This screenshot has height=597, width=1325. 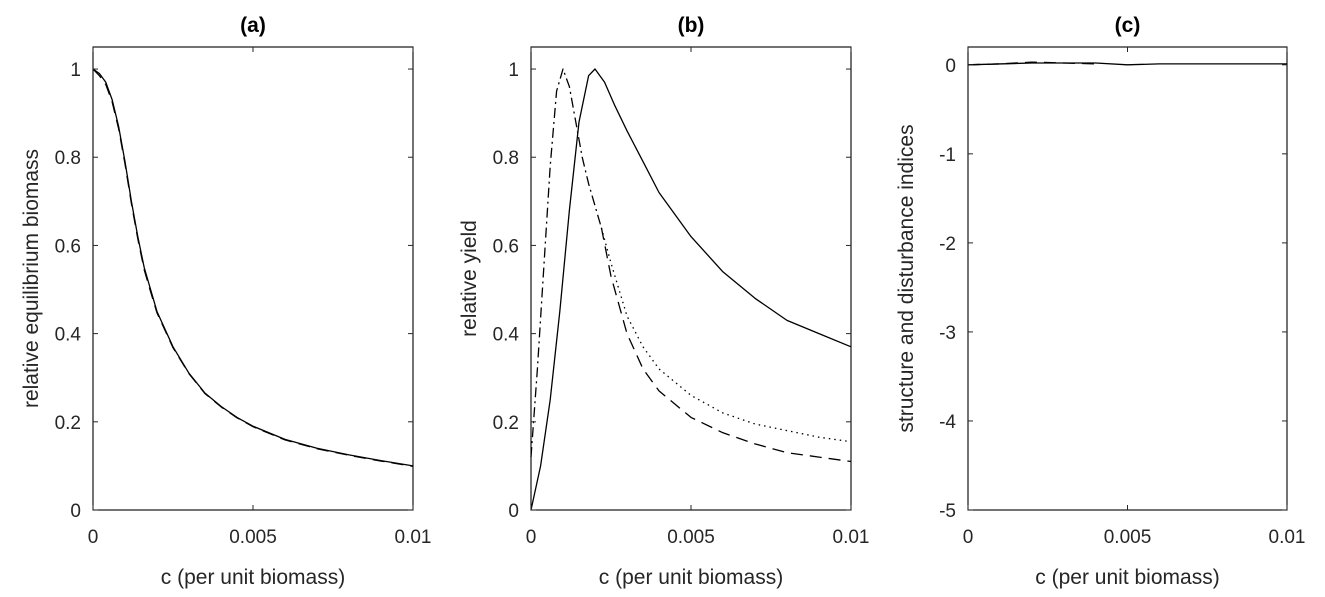 I want to click on y-tick-label: -4, so click(x=947, y=422).